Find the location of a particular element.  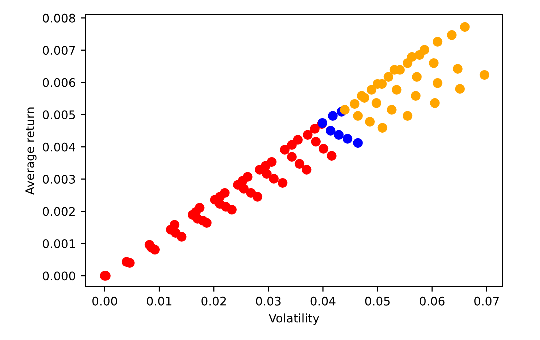

x-tick-label: 0.01 is located at coordinates (159, 301).